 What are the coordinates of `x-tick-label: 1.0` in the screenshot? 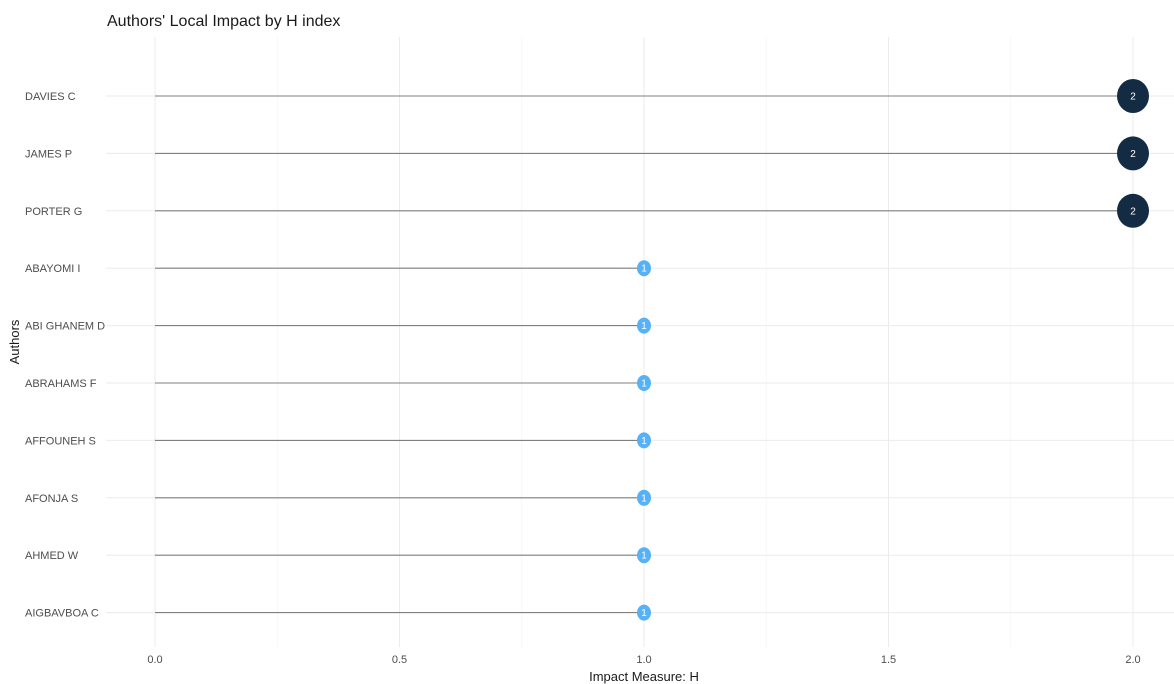 It's located at (643, 660).